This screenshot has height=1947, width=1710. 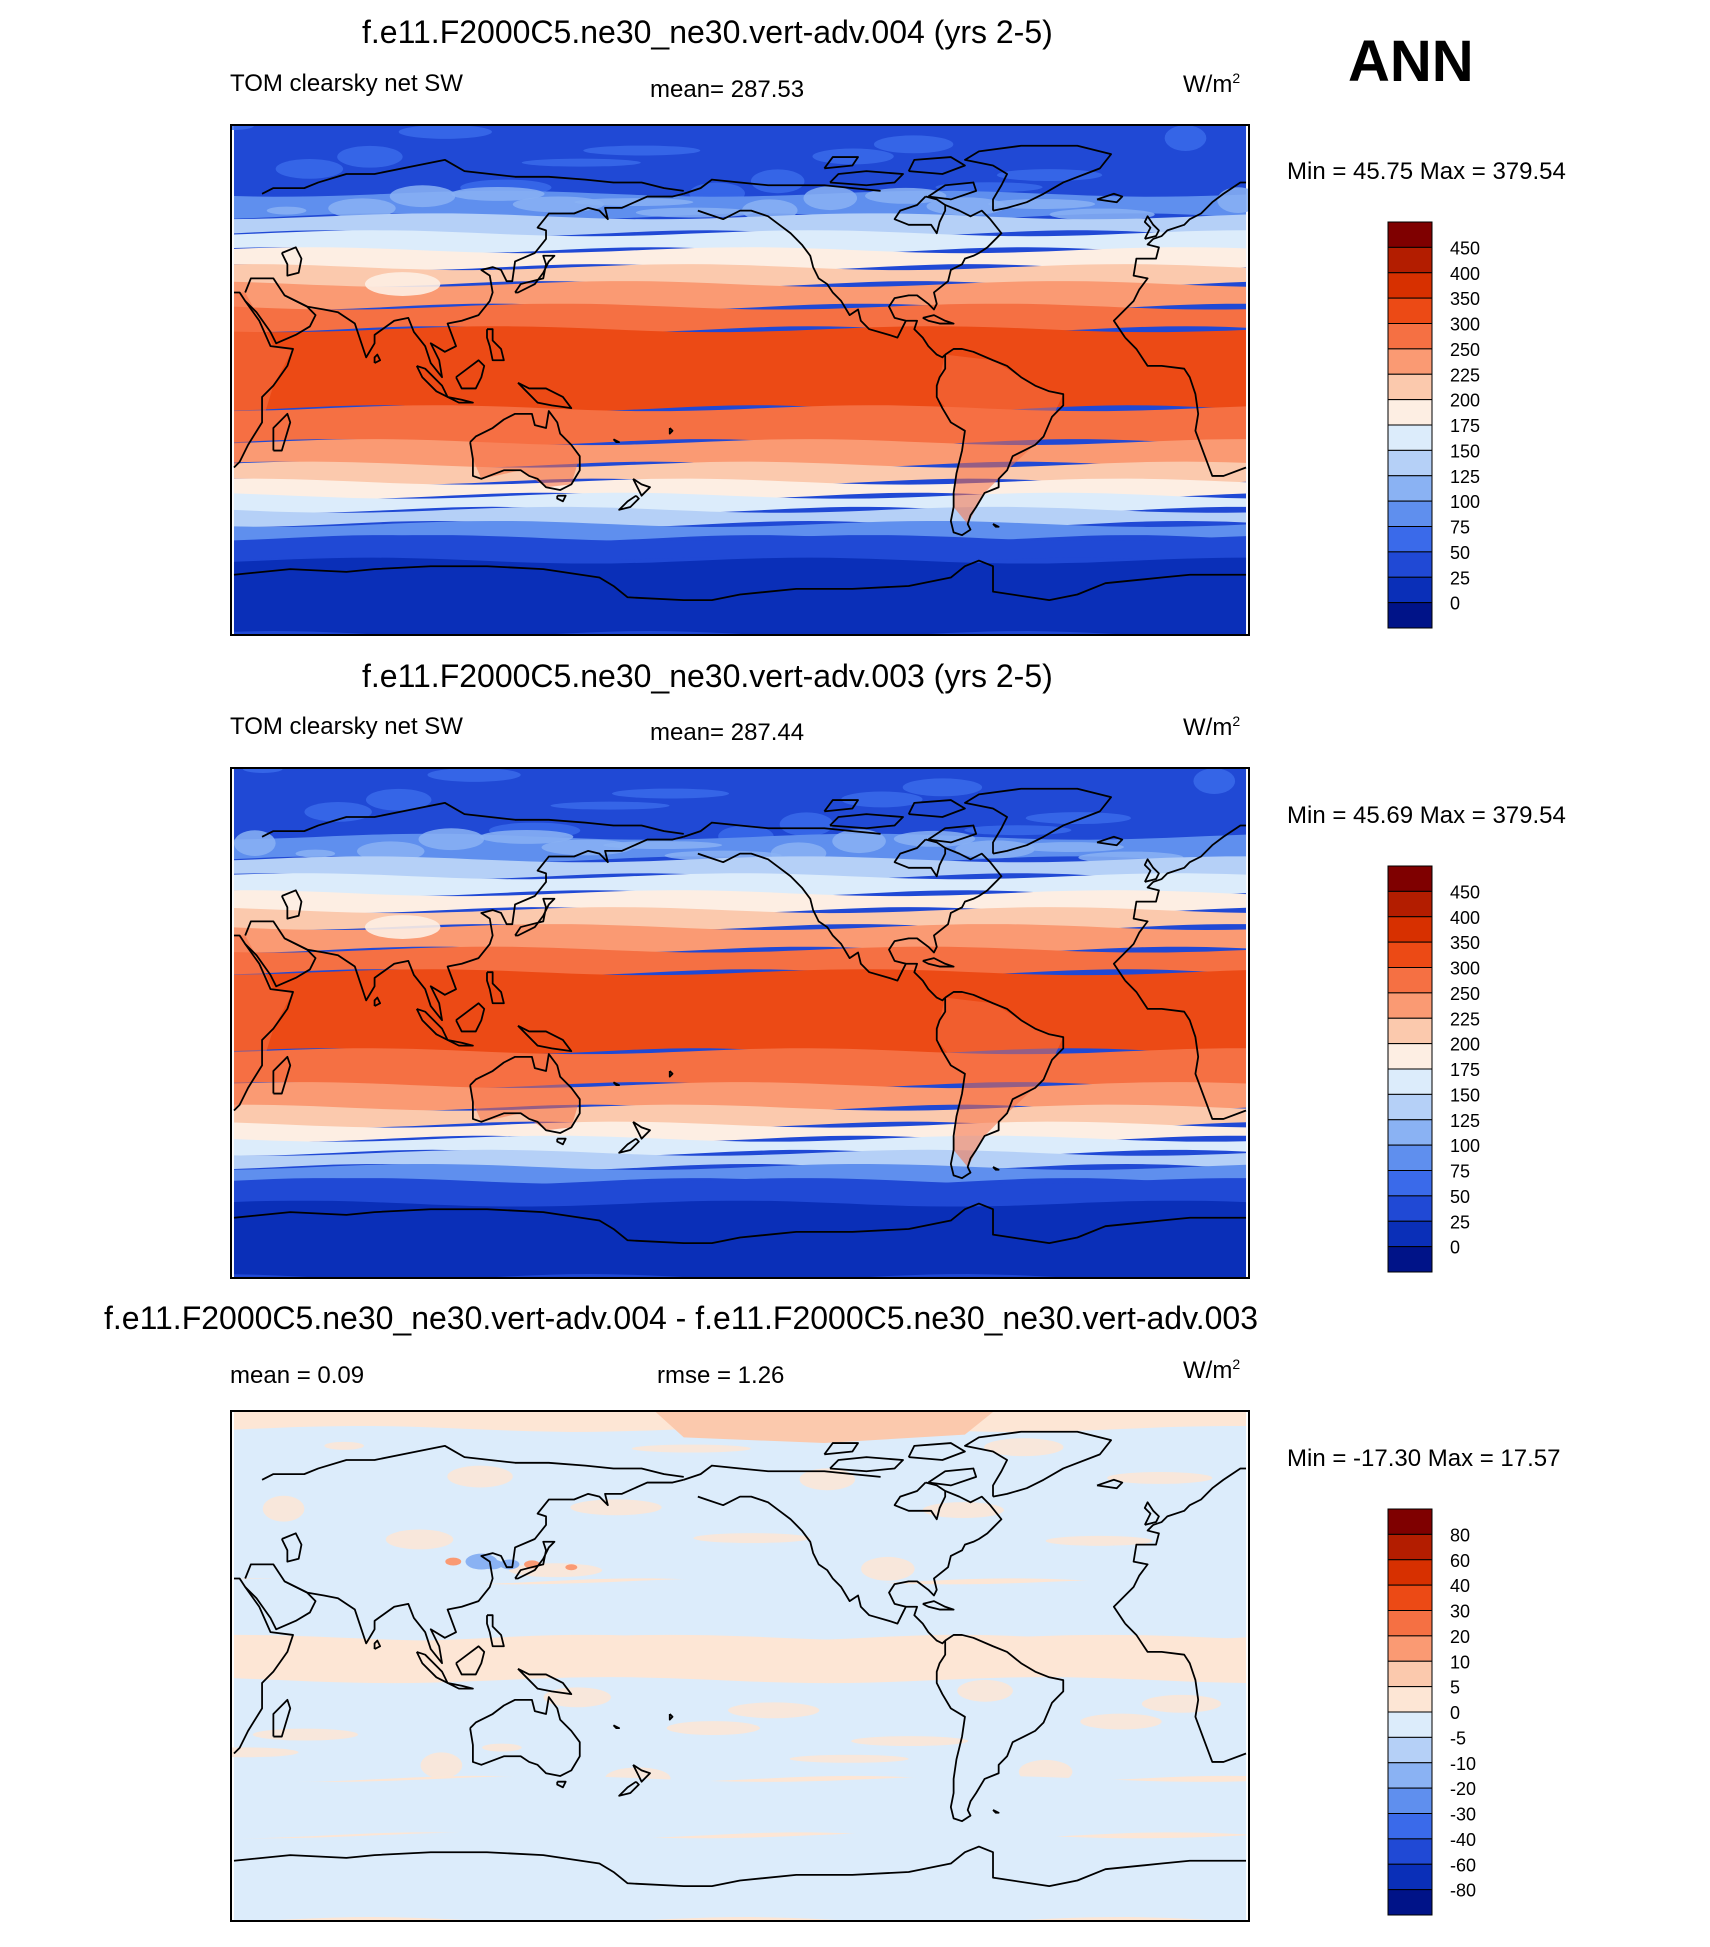 I want to click on colorbar-tick-label: 175, so click(x=1465, y=426).